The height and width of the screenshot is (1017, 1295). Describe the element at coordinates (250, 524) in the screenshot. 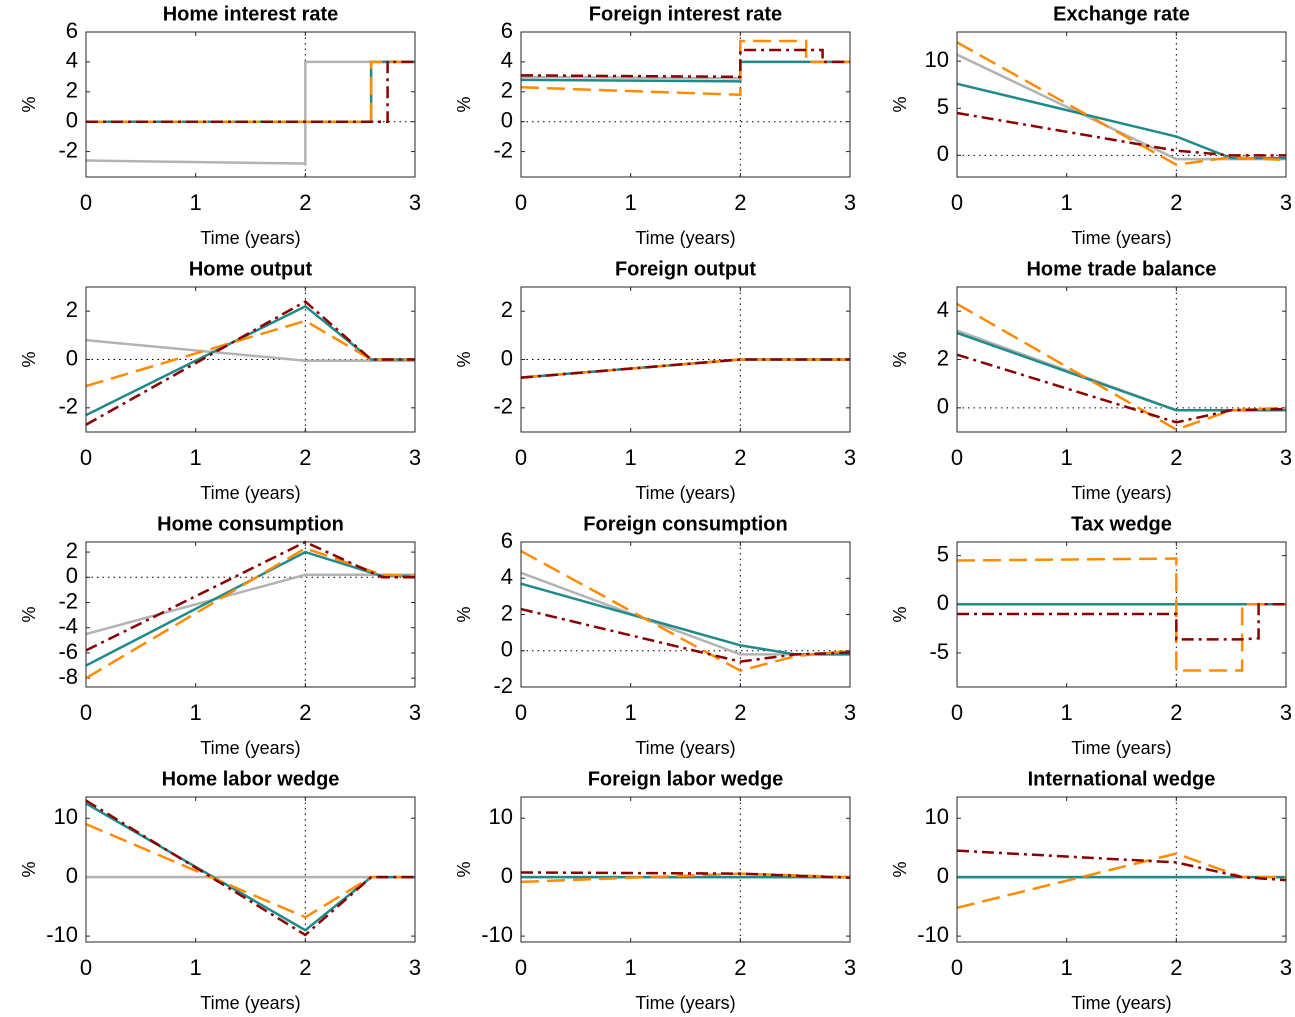

I see `chart-title: Home consumption` at that location.